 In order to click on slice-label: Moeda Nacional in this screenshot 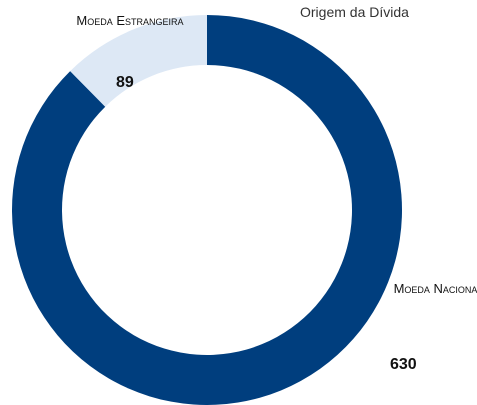, I will do `click(435, 288)`.